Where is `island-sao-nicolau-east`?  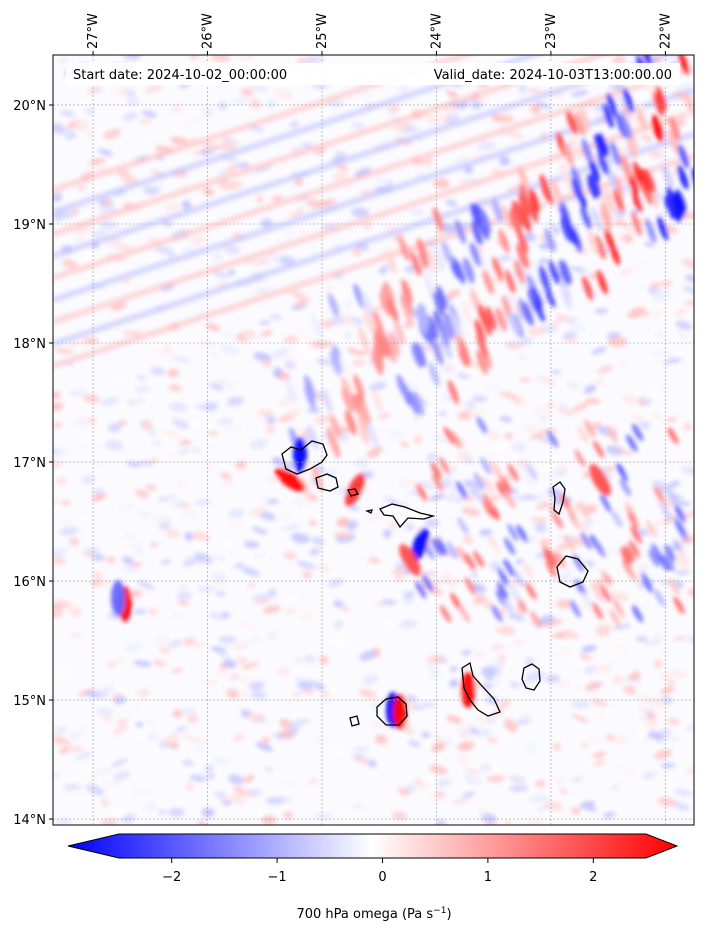 island-sao-nicolau-east is located at coordinates (407, 516).